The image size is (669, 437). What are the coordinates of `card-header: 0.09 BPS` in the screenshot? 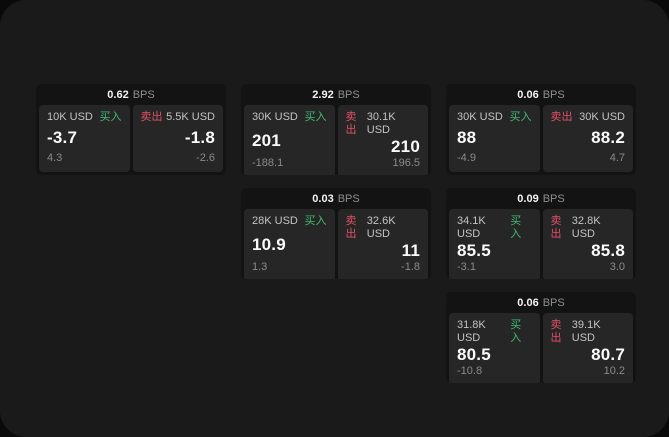 It's located at (541, 198).